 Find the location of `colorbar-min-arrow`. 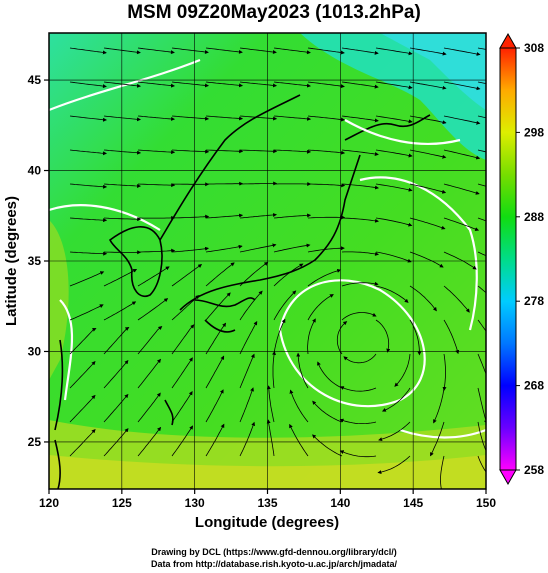

colorbar-min-arrow is located at coordinates (508, 477).